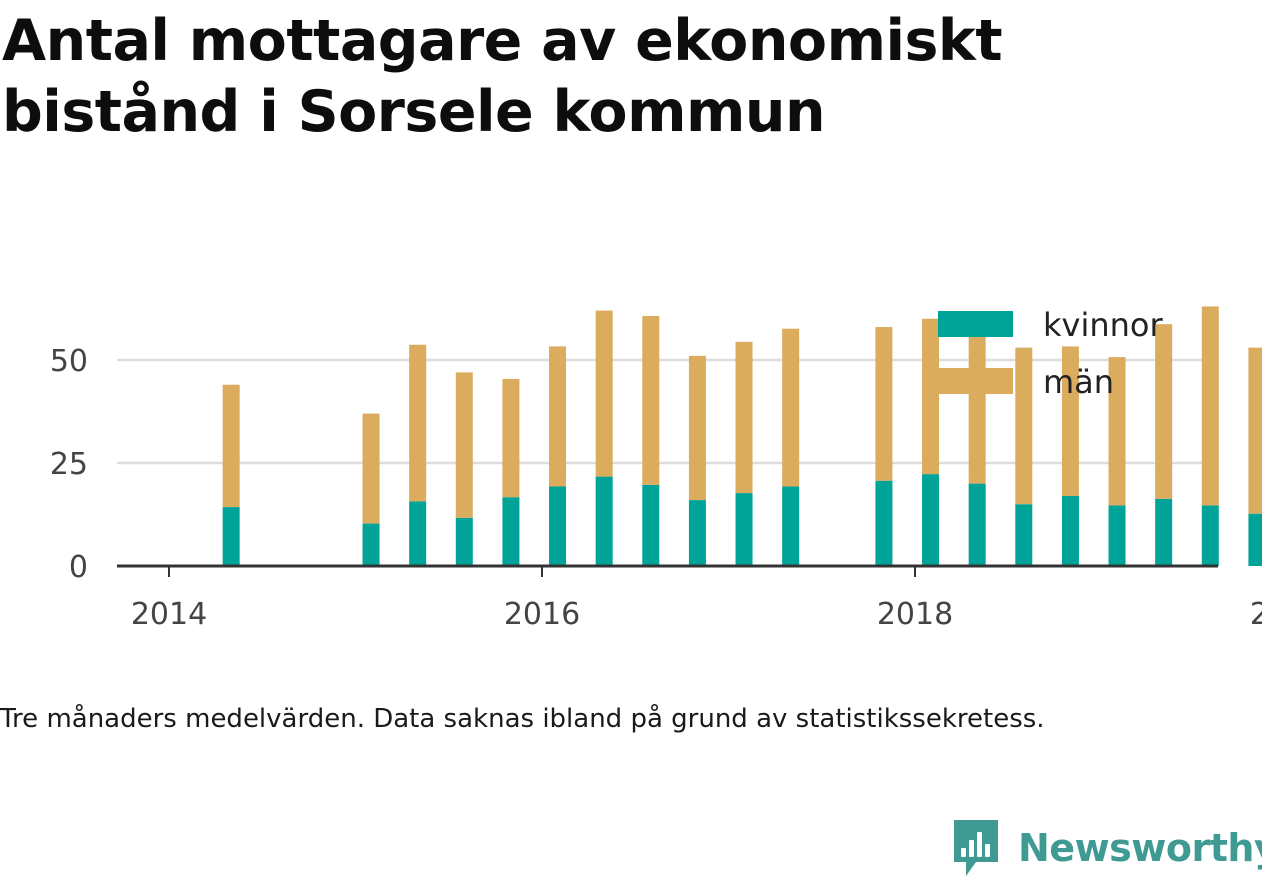 The width and height of the screenshot is (1262, 879). Describe the element at coordinates (1078, 382) in the screenshot. I see `legend-label-man: män` at that location.